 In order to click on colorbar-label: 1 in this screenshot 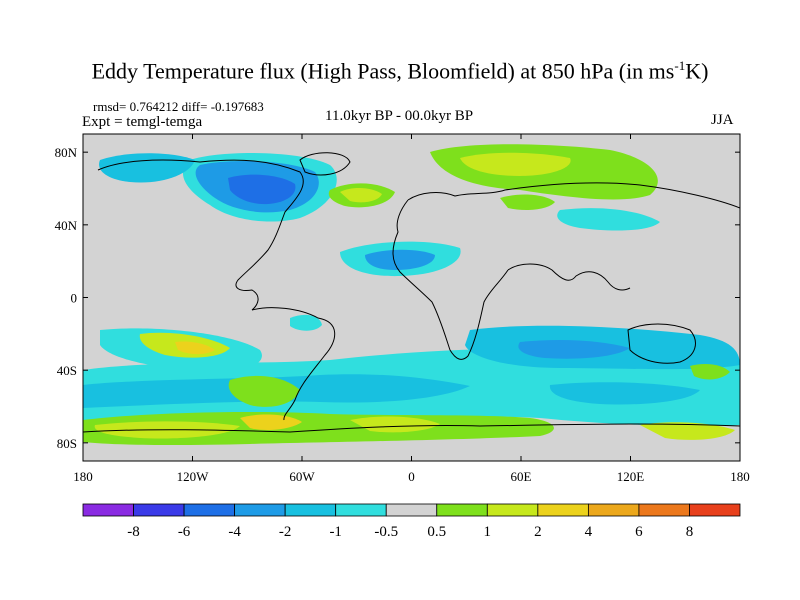, I will do `click(488, 532)`.